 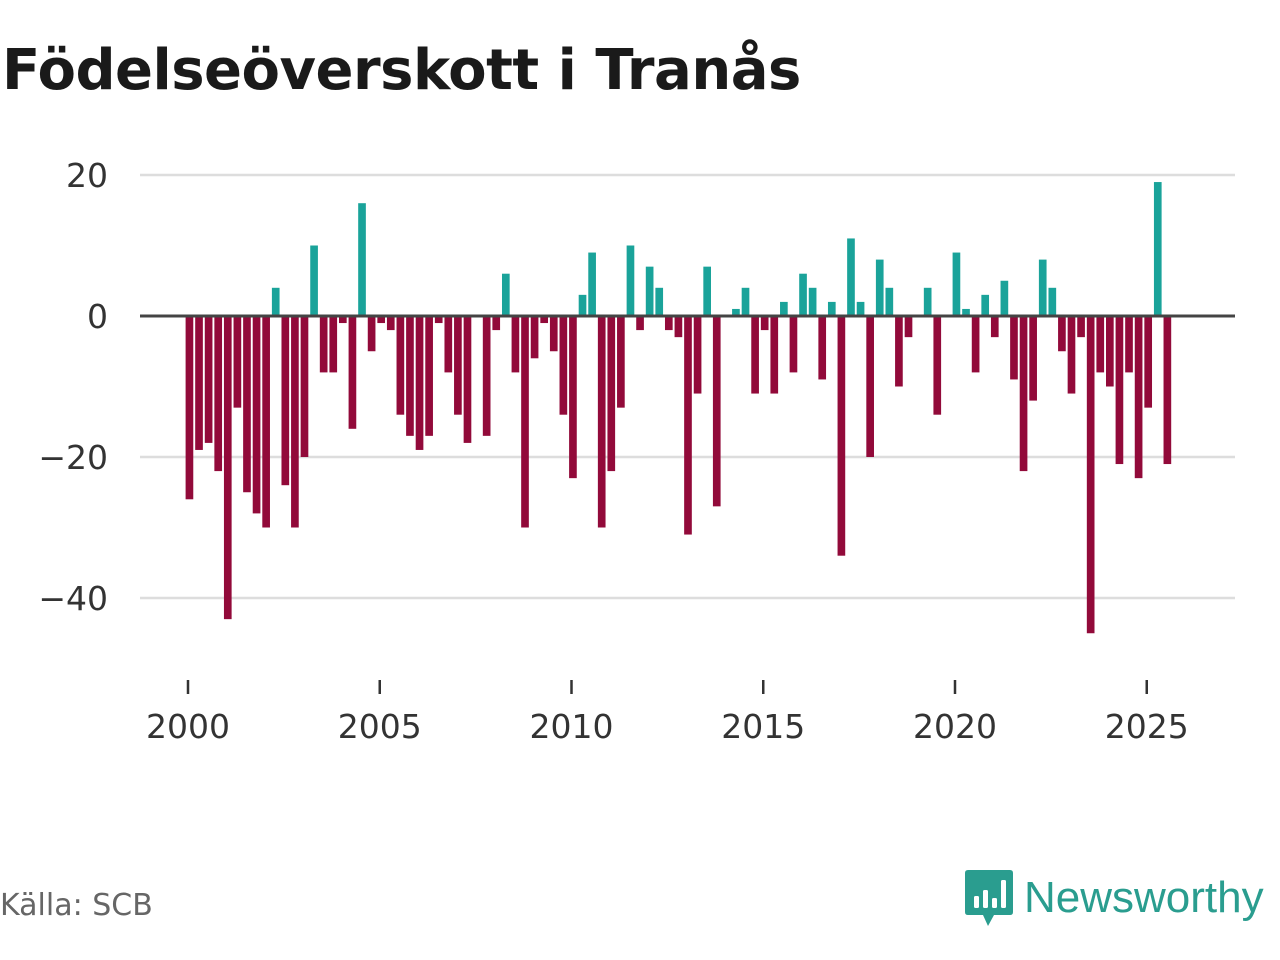 What do you see at coordinates (955, 726) in the screenshot?
I see `x-tick-label: 2020` at bounding box center [955, 726].